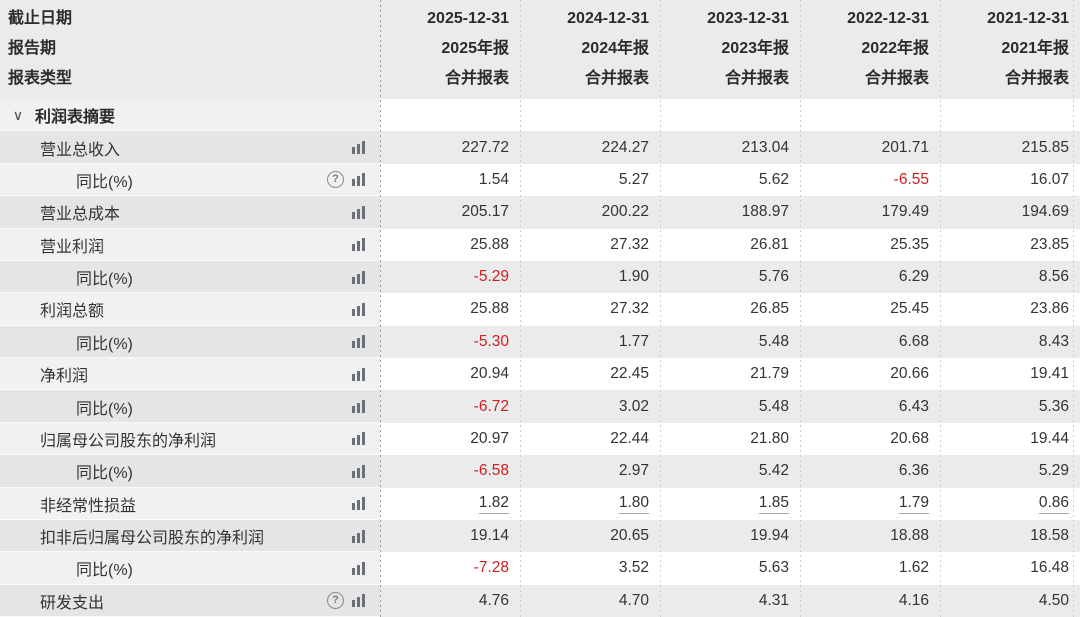 The height and width of the screenshot is (617, 1080). I want to click on value-cell: 23.86, so click(1010, 309).